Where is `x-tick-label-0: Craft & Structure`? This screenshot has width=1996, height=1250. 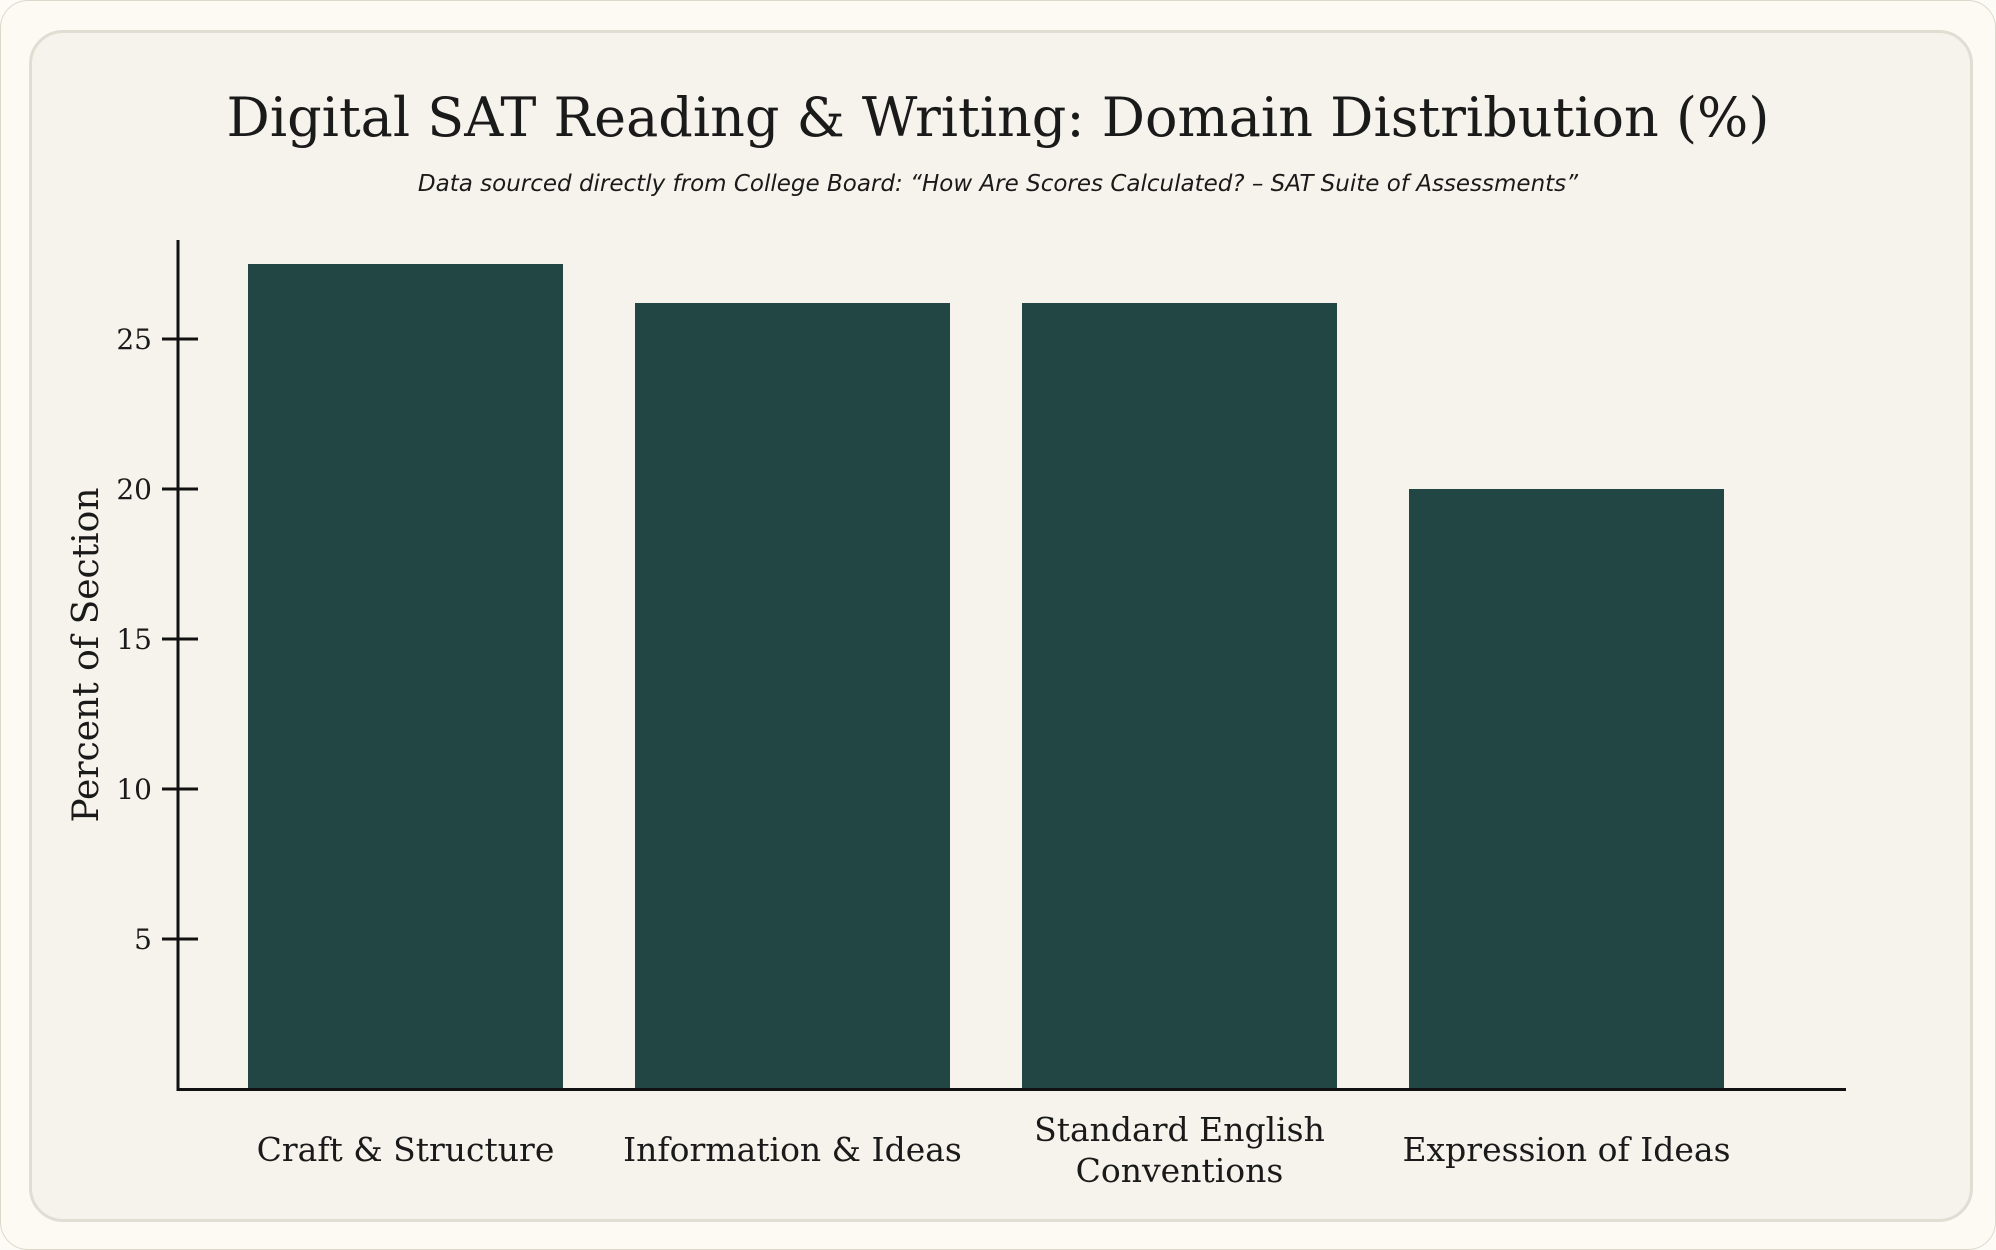
x-tick-label-0: Craft & Structure is located at coordinates (406, 1149).